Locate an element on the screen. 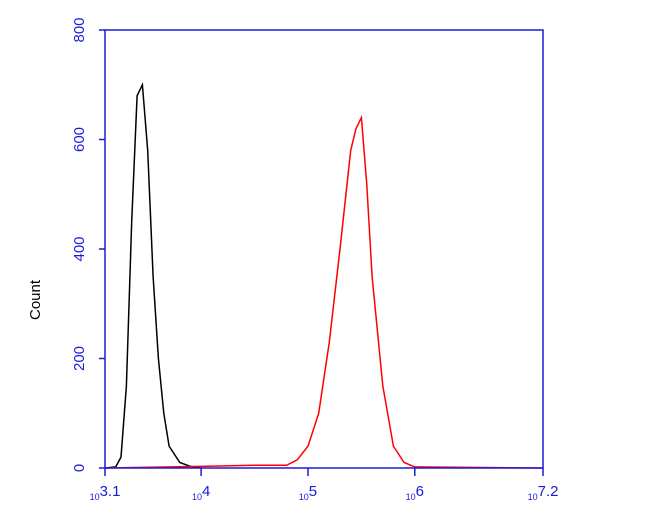 The width and height of the screenshot is (650, 520). y-tick-label: 800 is located at coordinates (79, 29).